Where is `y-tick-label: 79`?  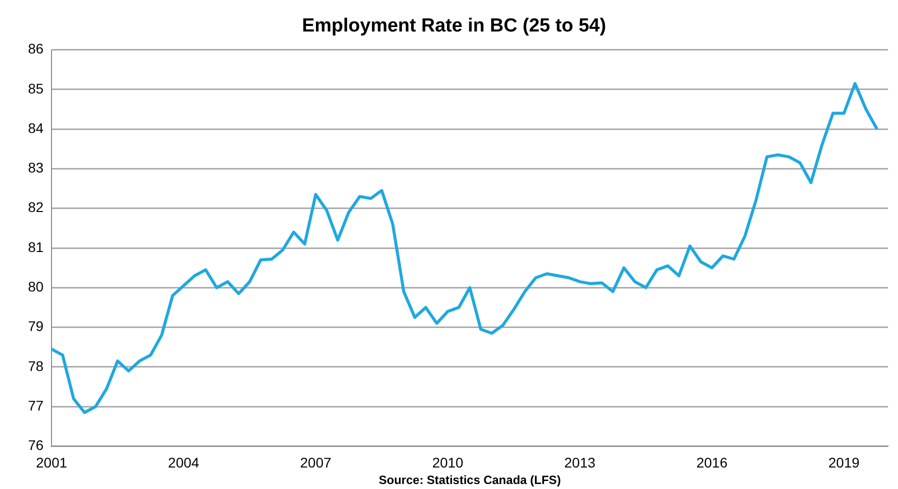 y-tick-label: 79 is located at coordinates (36, 326).